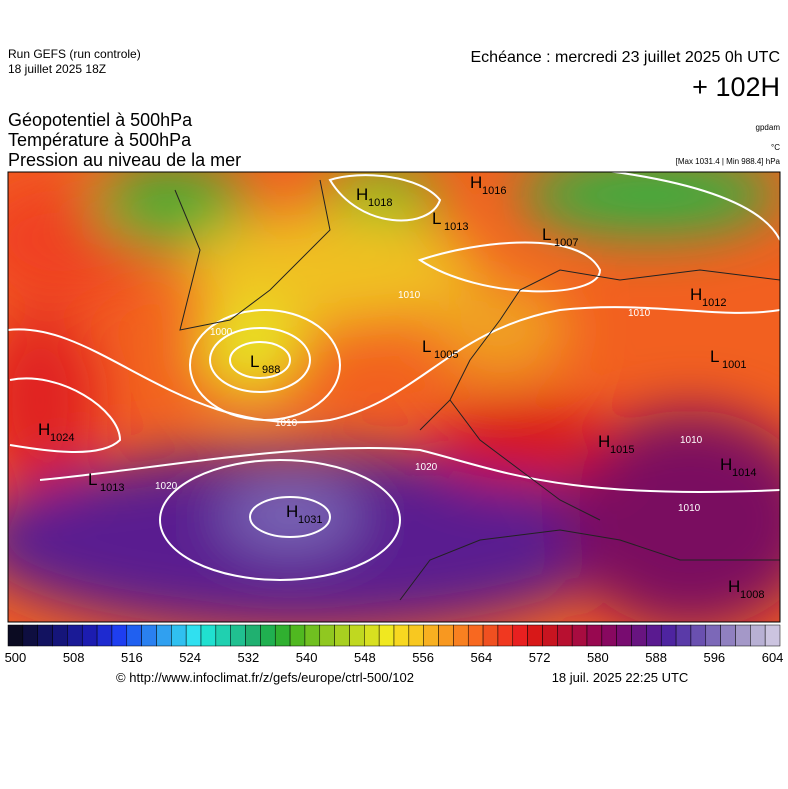 The image size is (788, 789). What do you see at coordinates (566, 243) in the screenshot?
I see `center-value: 1007` at bounding box center [566, 243].